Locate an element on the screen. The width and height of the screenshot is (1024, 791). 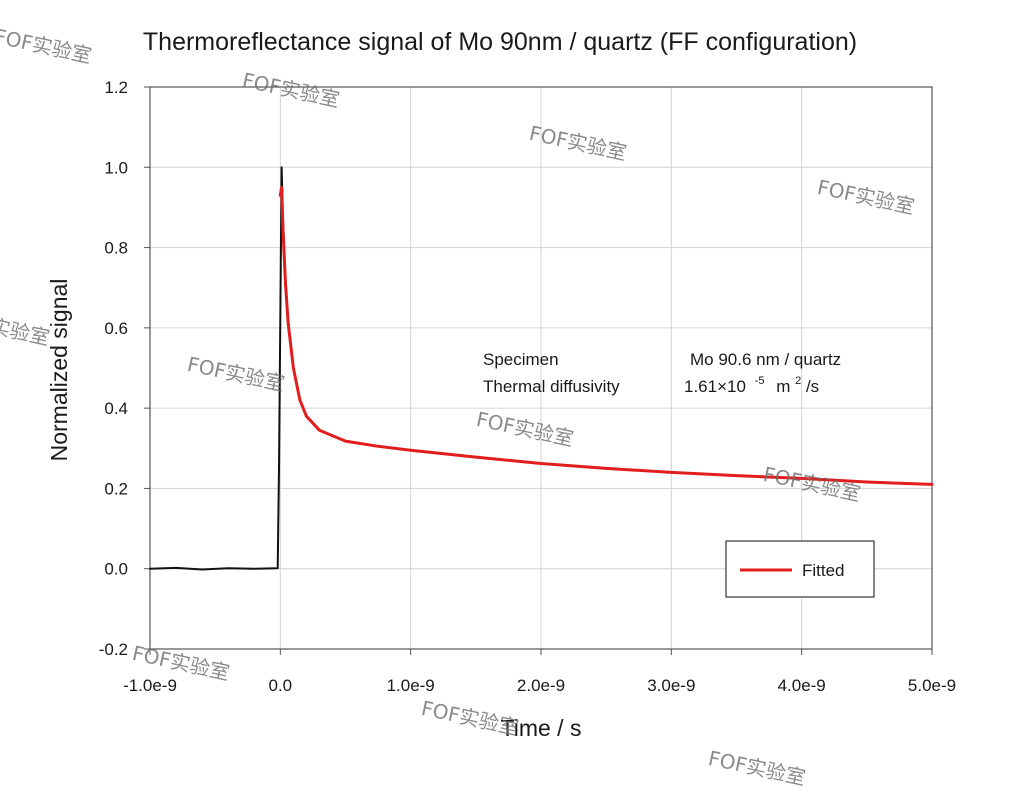
legend-label-fitted: Fitted is located at coordinates (823, 570).